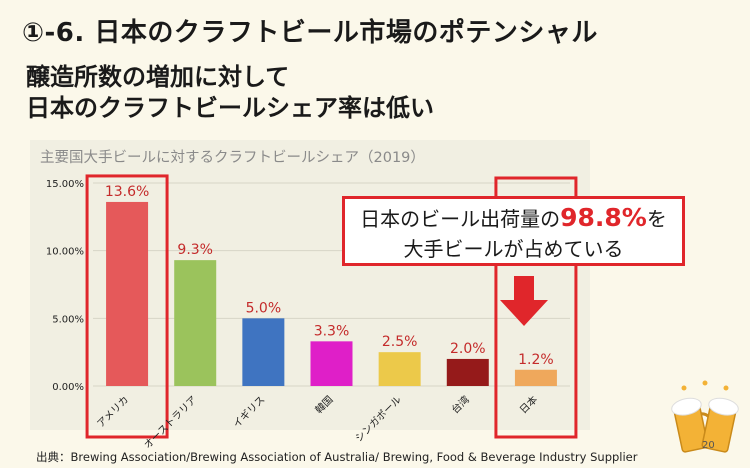 The image size is (750, 468). I want to click on data-label: 9.3%, so click(195, 250).